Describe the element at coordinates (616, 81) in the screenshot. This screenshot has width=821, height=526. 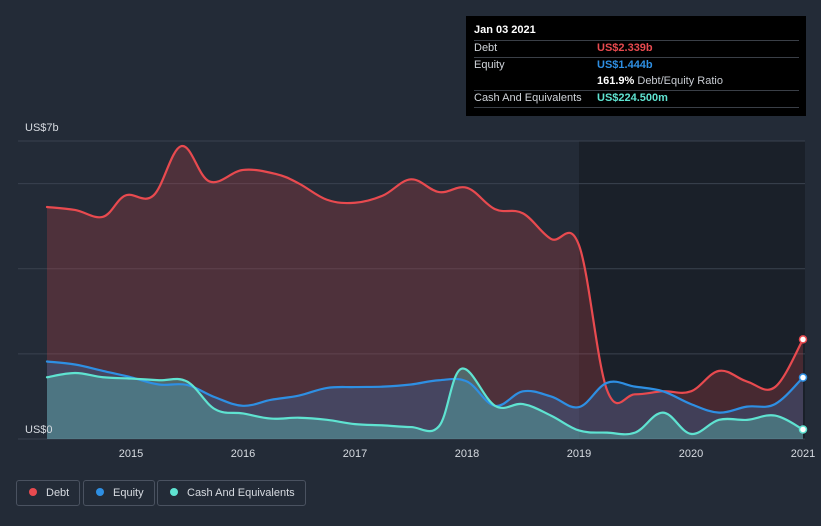
I see `tooltip-ratio-value: 161.9%` at that location.